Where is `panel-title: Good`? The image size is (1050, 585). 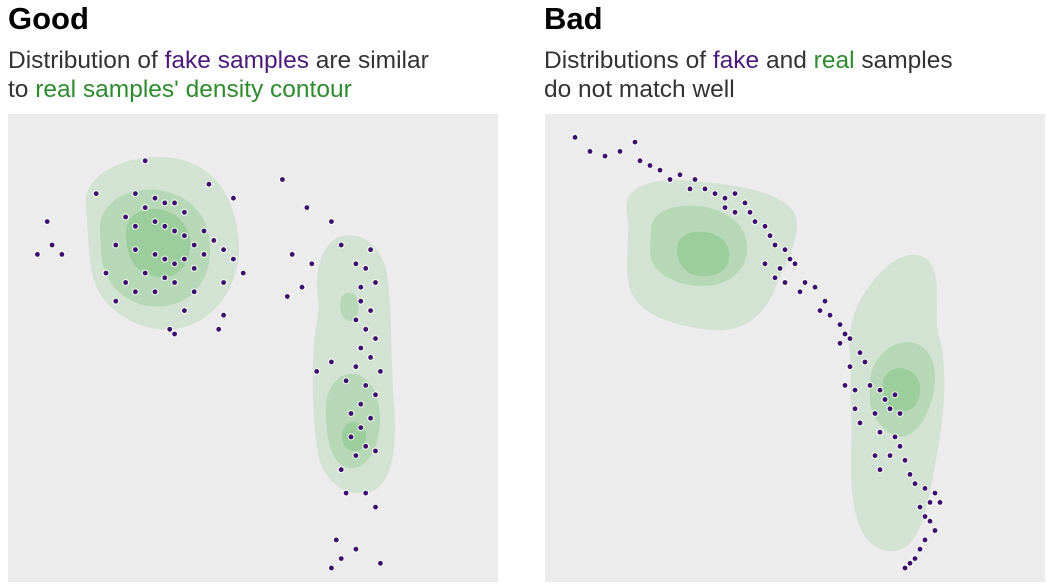
panel-title: Good is located at coordinates (48, 18).